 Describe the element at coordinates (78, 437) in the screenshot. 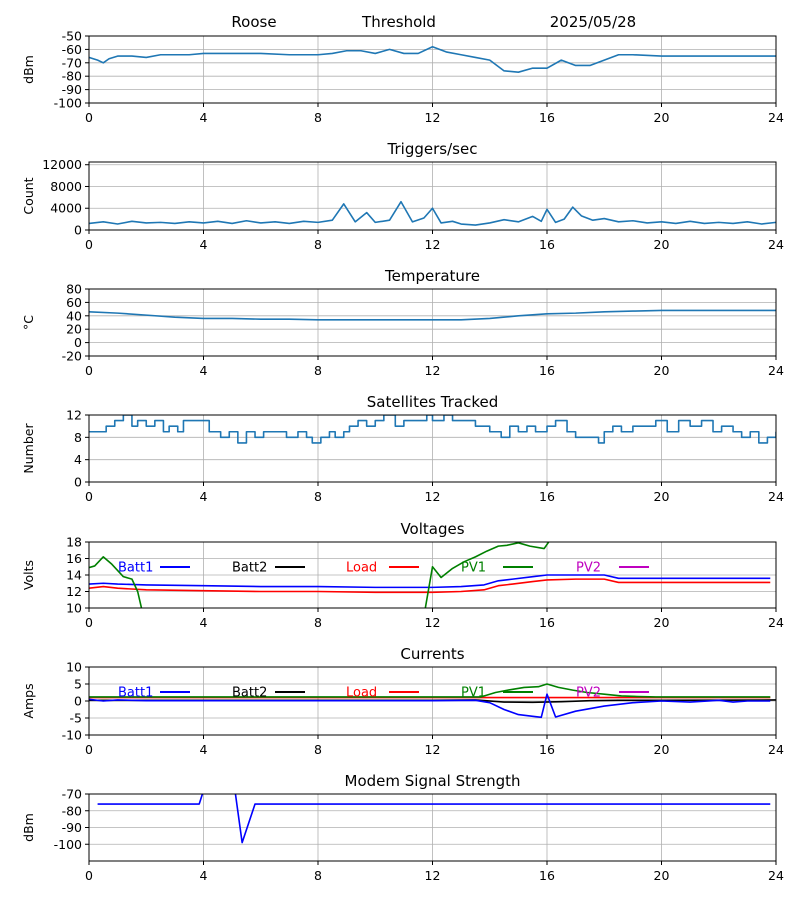

I see `y-tick-label: 8` at that location.